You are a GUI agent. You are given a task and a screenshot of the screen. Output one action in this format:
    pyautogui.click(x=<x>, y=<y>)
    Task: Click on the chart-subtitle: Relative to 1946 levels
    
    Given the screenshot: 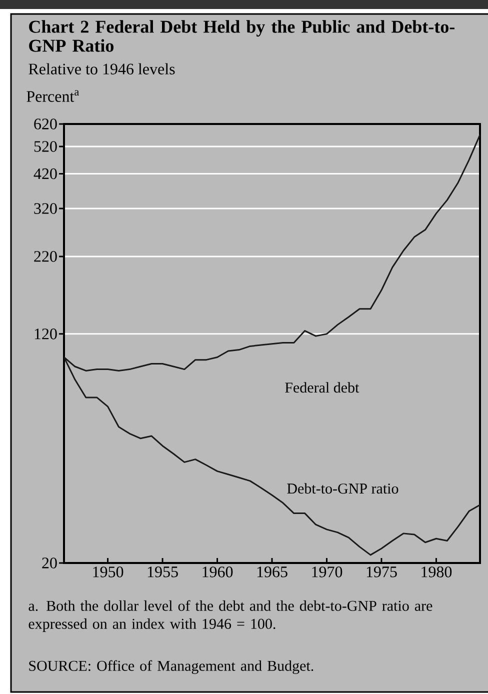 What is the action you would take?
    pyautogui.click(x=101, y=68)
    